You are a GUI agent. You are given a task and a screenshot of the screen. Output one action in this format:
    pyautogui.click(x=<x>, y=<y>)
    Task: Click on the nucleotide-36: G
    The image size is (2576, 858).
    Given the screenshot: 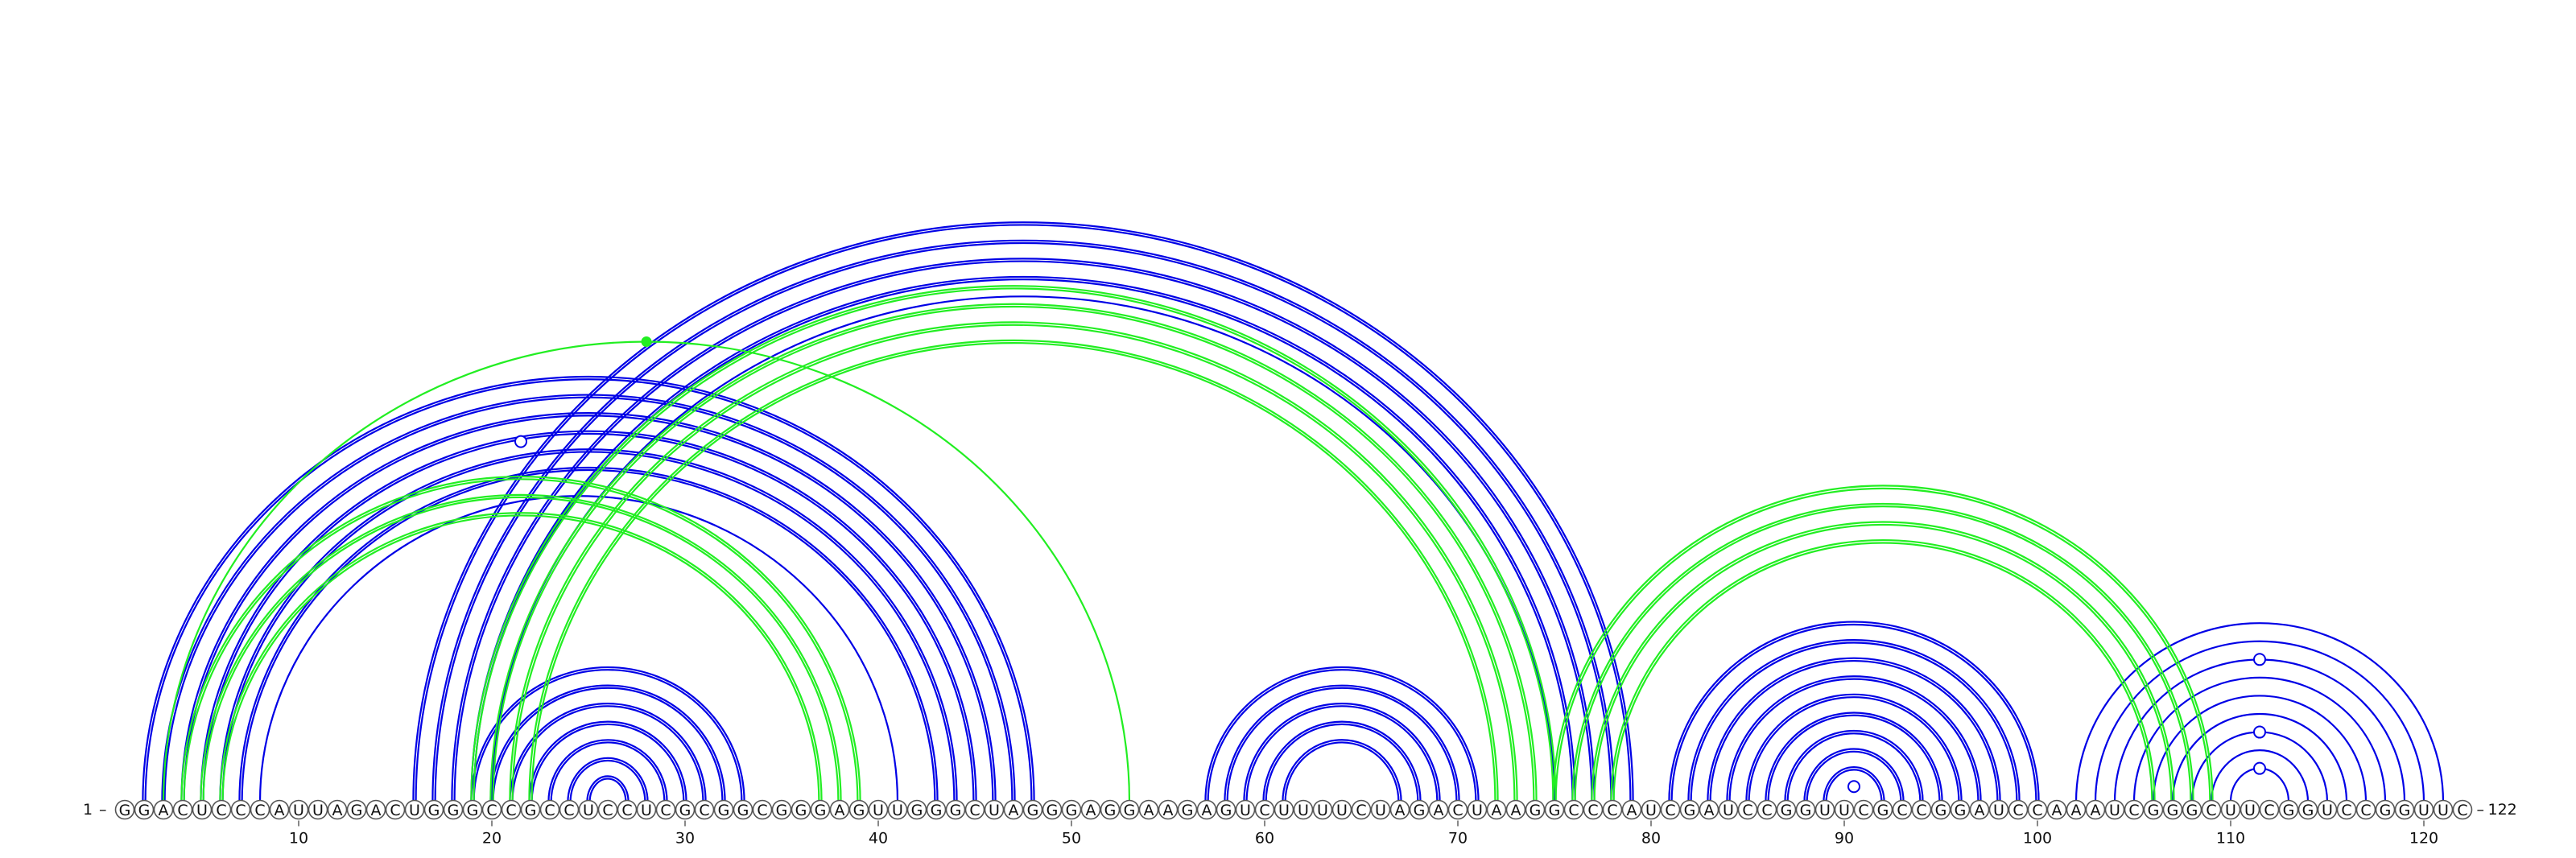 What is the action you would take?
    pyautogui.click(x=801, y=809)
    